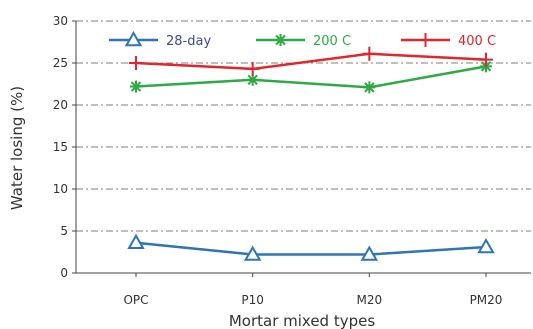  What do you see at coordinates (370, 300) in the screenshot?
I see `x-tick-label: M20` at bounding box center [370, 300].